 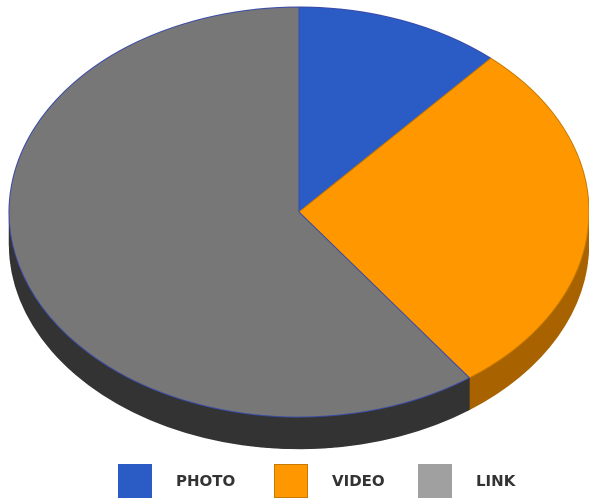 I want to click on legend-item-video: VIDEO, so click(x=329, y=481).